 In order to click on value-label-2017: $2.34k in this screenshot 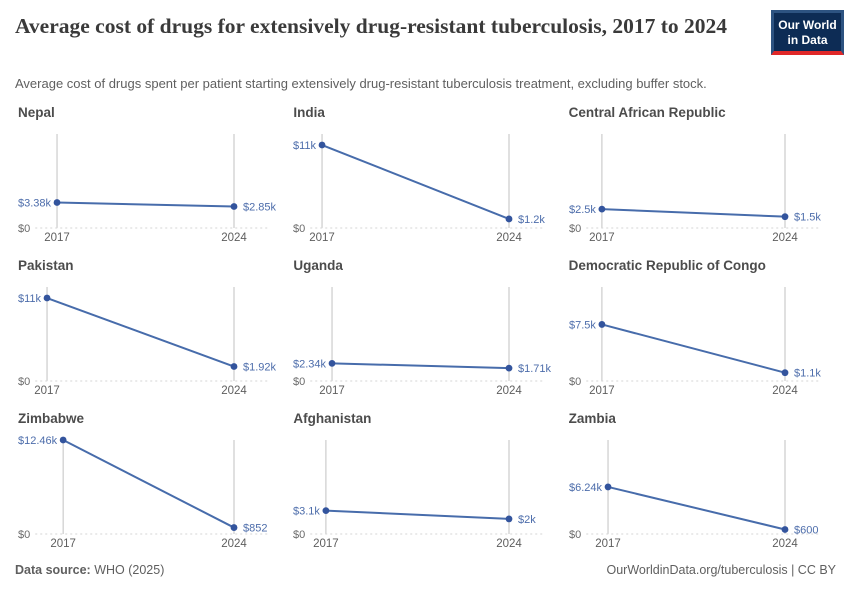, I will do `click(310, 364)`.